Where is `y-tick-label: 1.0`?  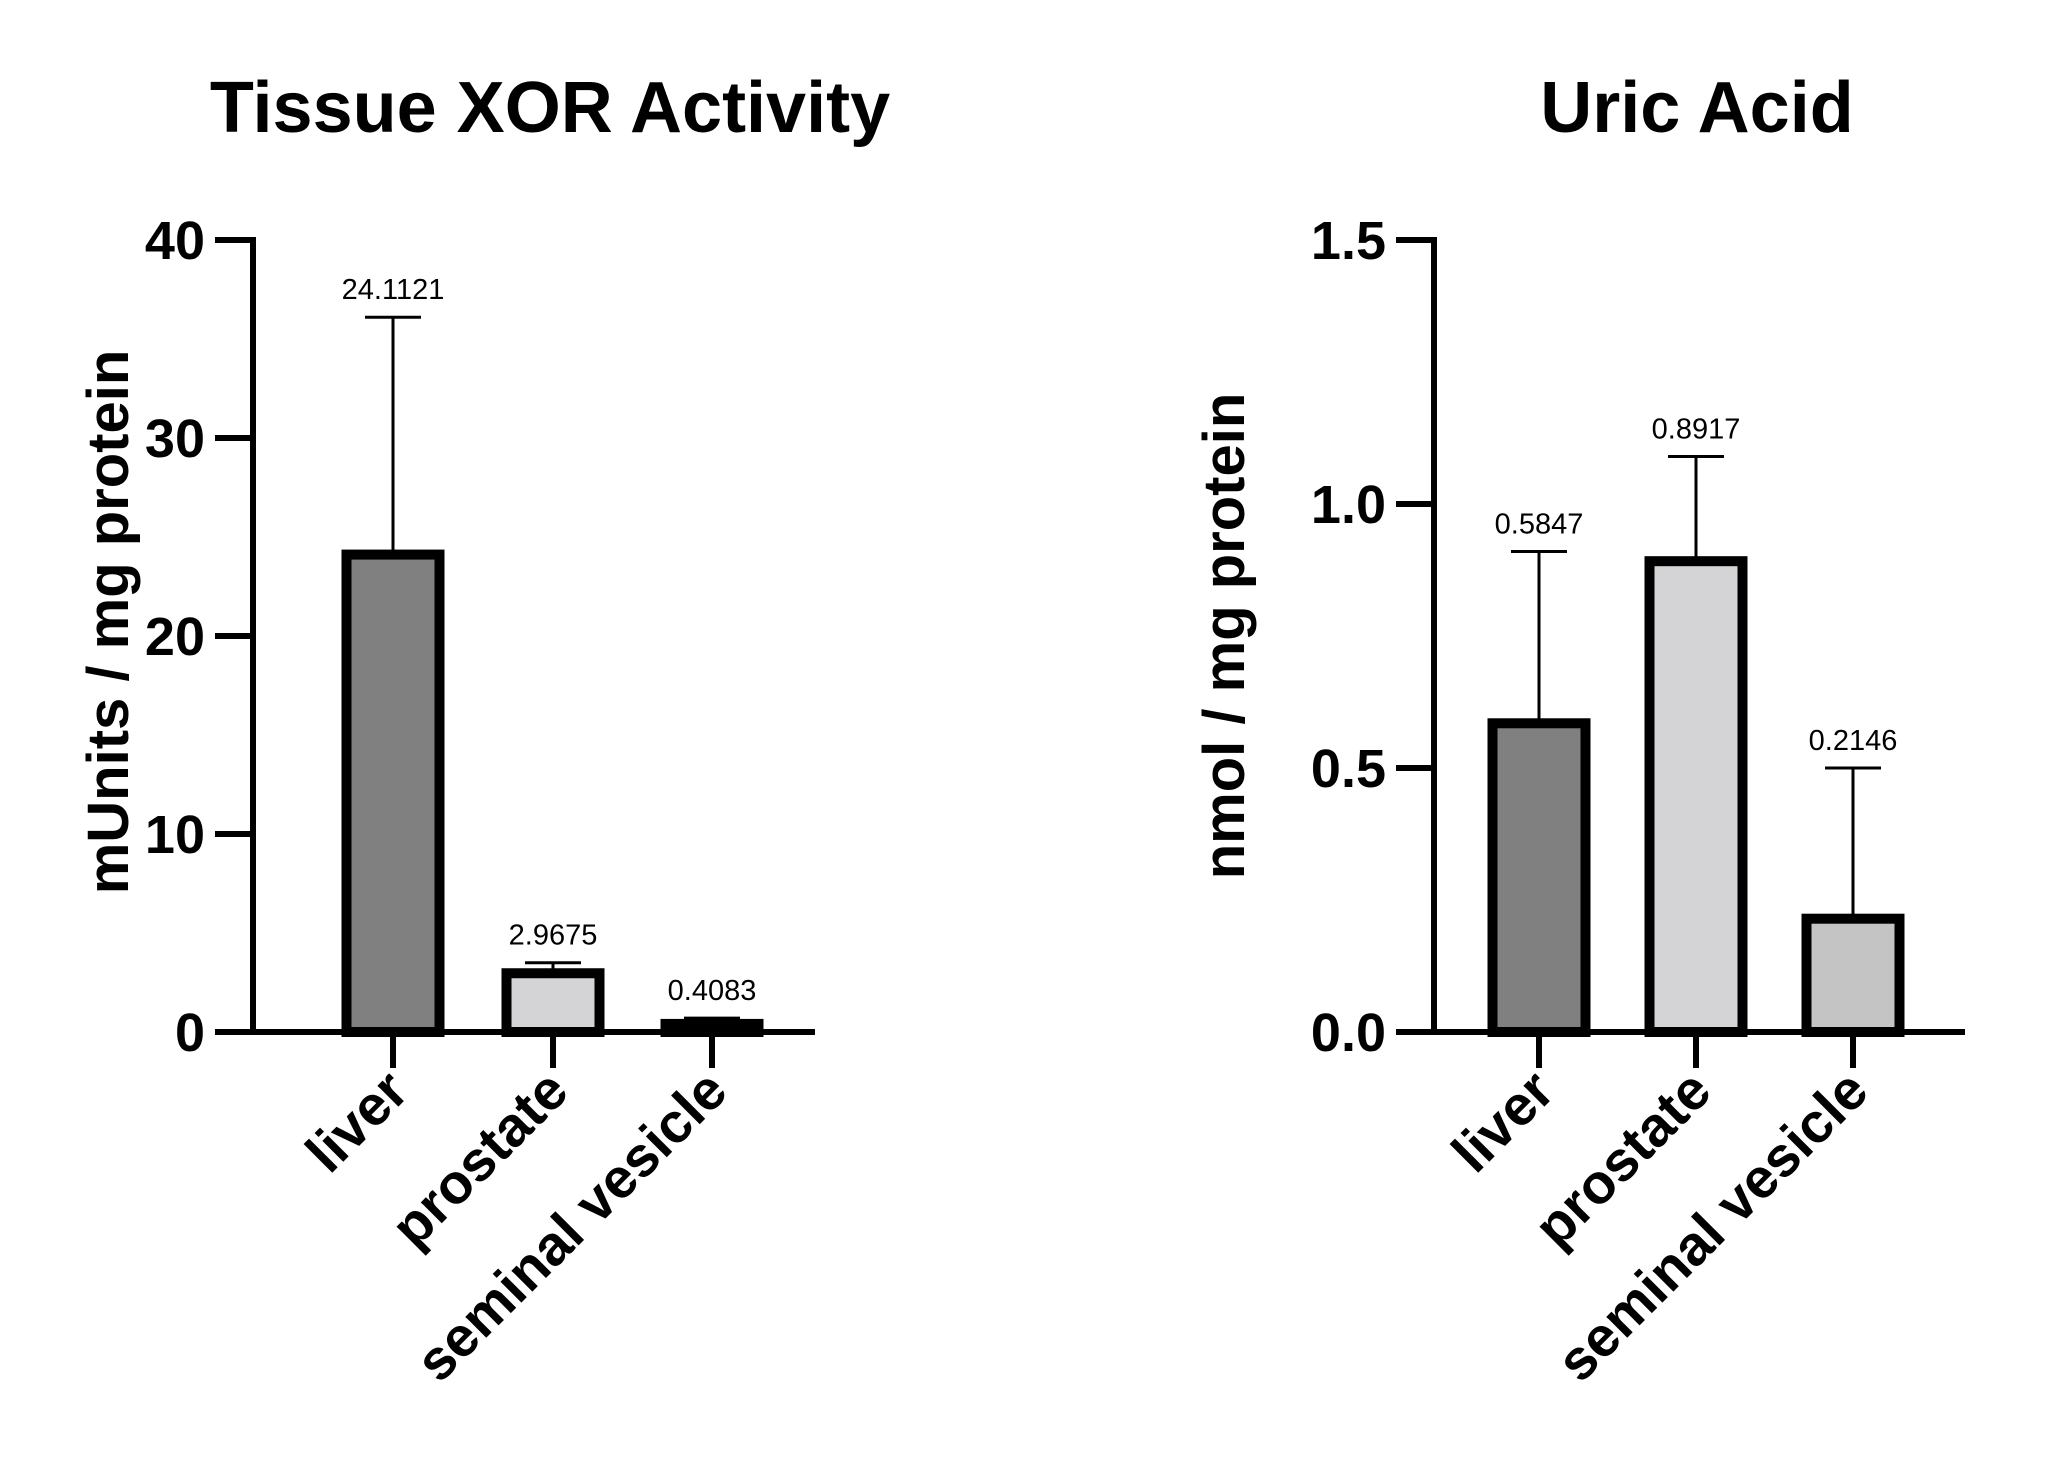
y-tick-label: 1.0 is located at coordinates (1348, 505).